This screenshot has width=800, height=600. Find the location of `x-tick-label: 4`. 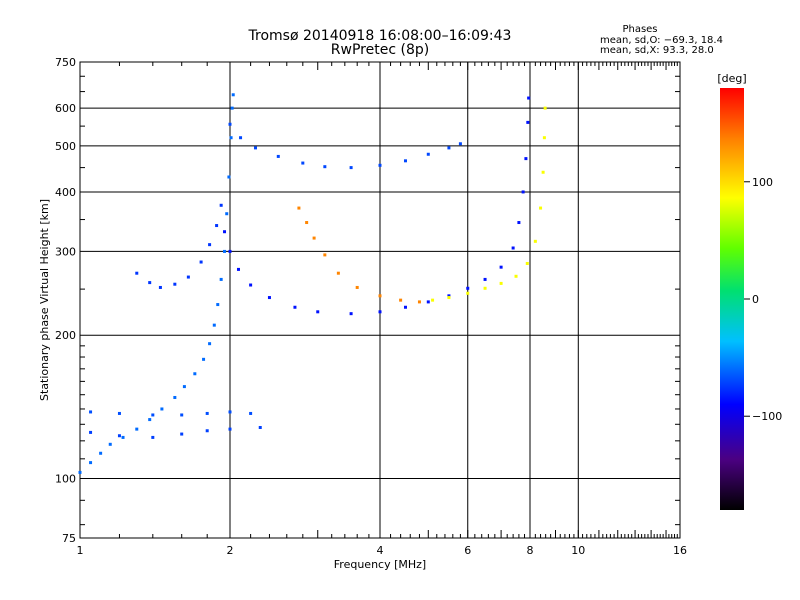

x-tick-label: 4 is located at coordinates (380, 550).